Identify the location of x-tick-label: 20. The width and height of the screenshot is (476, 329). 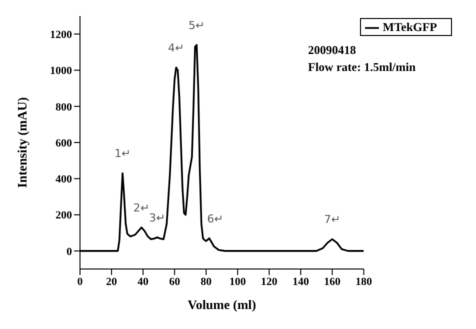
(112, 282).